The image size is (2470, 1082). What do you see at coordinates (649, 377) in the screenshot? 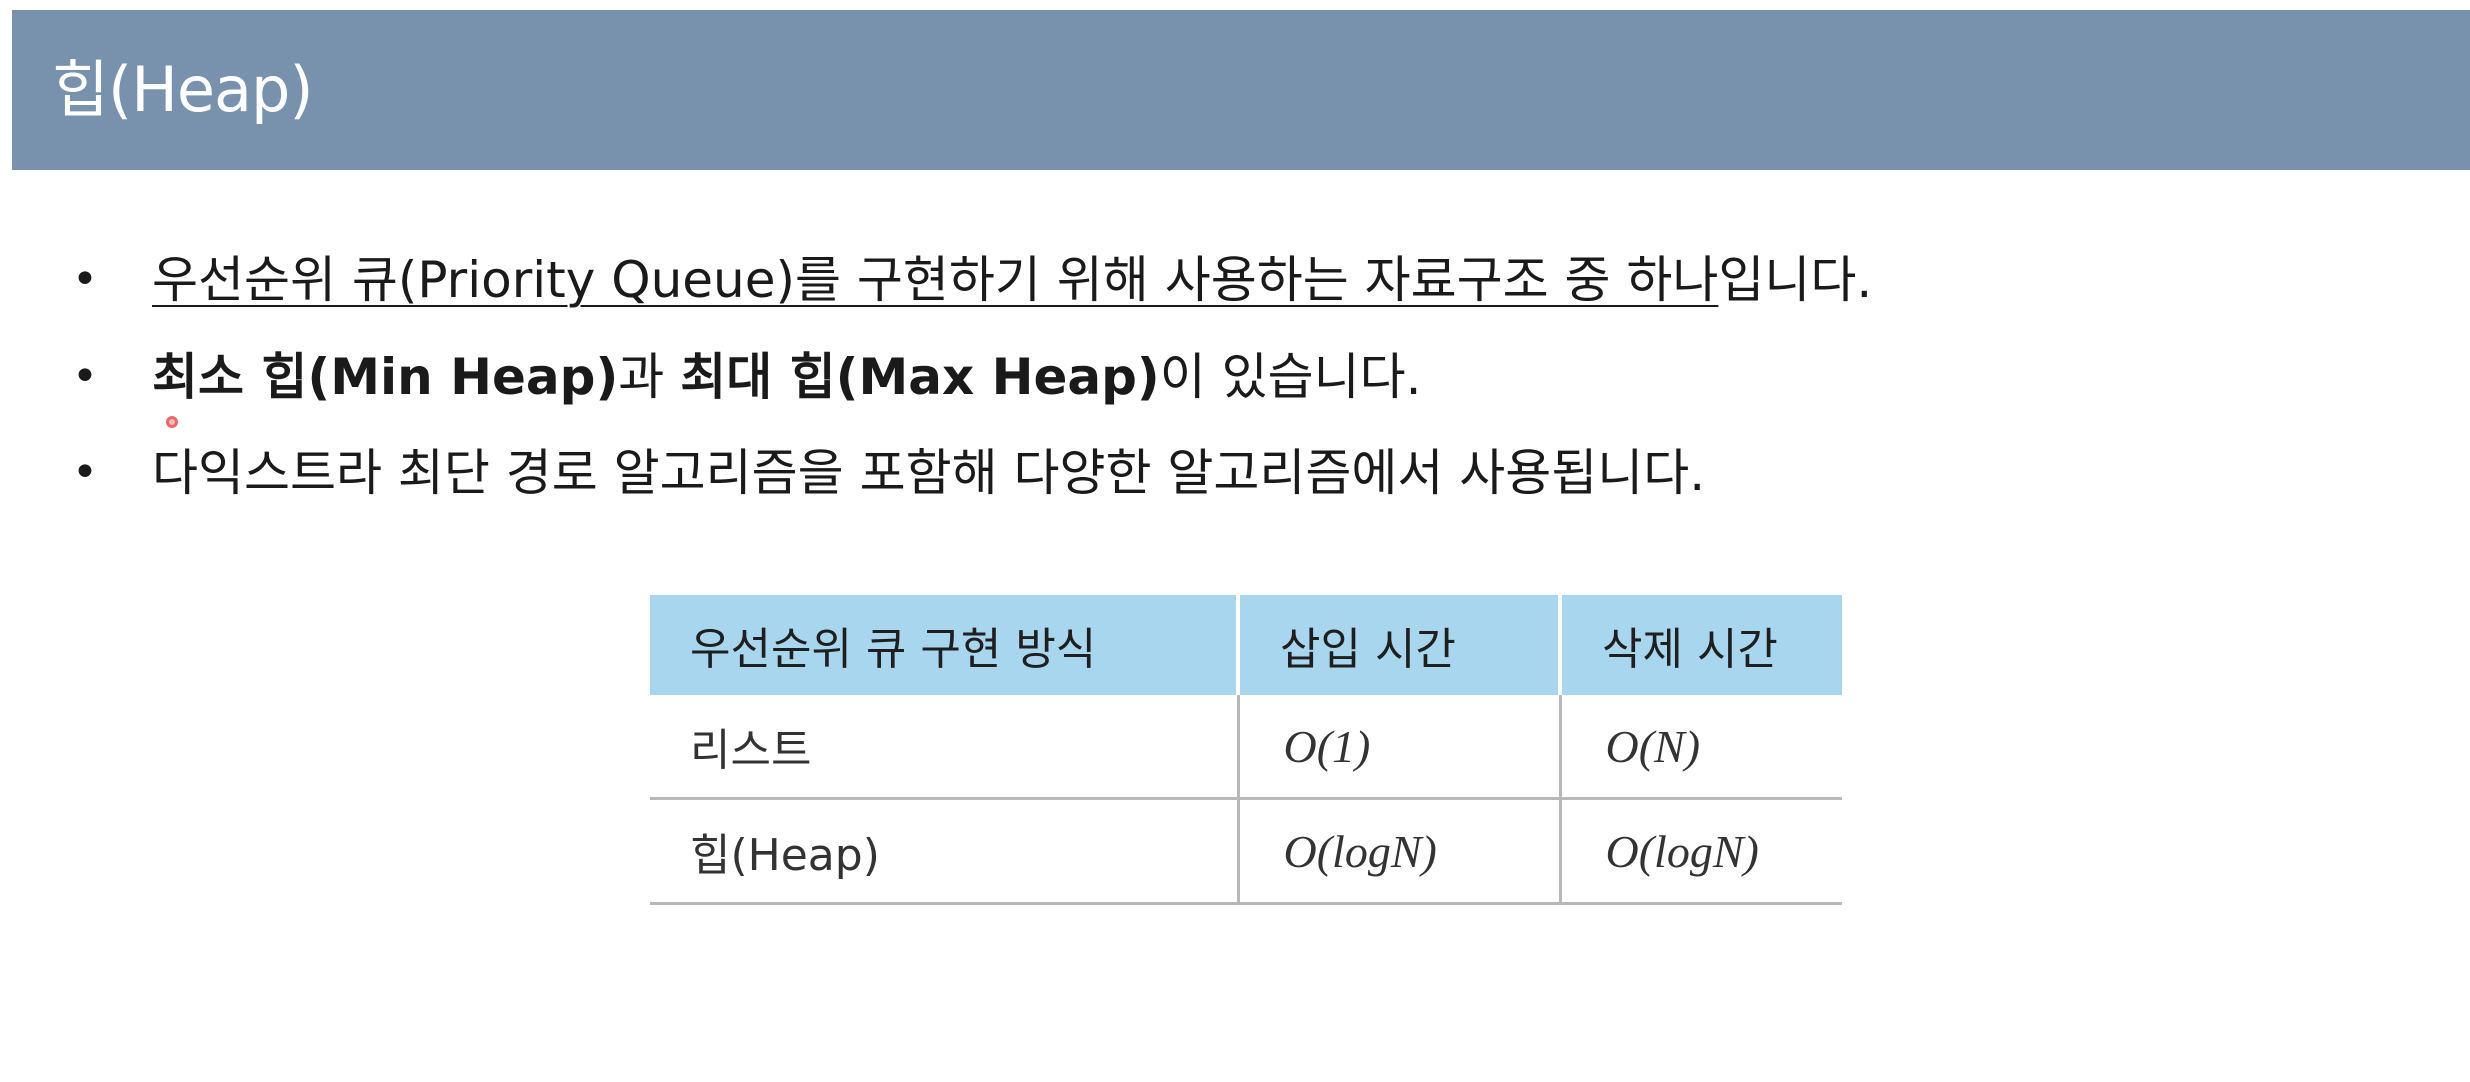
I see `bullet-text-connector: 과` at bounding box center [649, 377].